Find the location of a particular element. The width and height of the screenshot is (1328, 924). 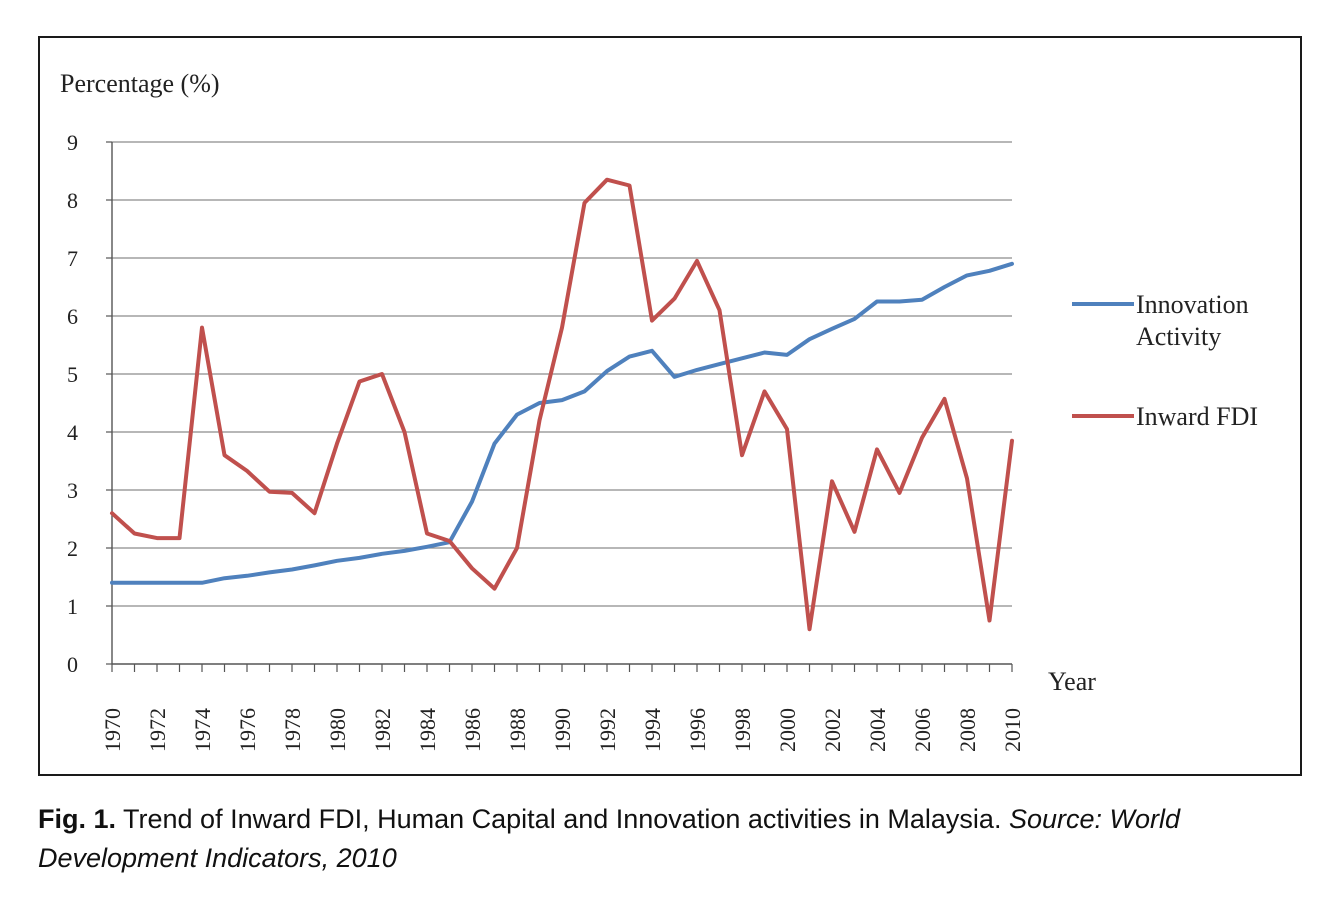

y-tick-label: 1 is located at coordinates (72, 606).